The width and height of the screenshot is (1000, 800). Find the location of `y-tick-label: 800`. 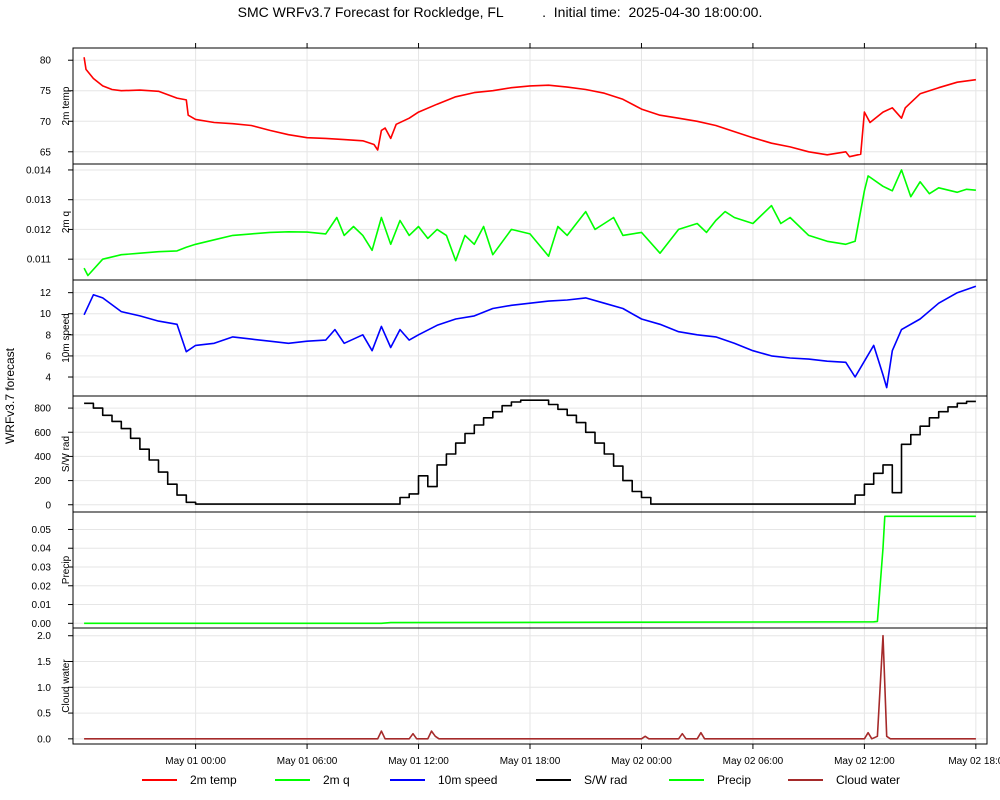

y-tick-label: 800 is located at coordinates (42, 409).